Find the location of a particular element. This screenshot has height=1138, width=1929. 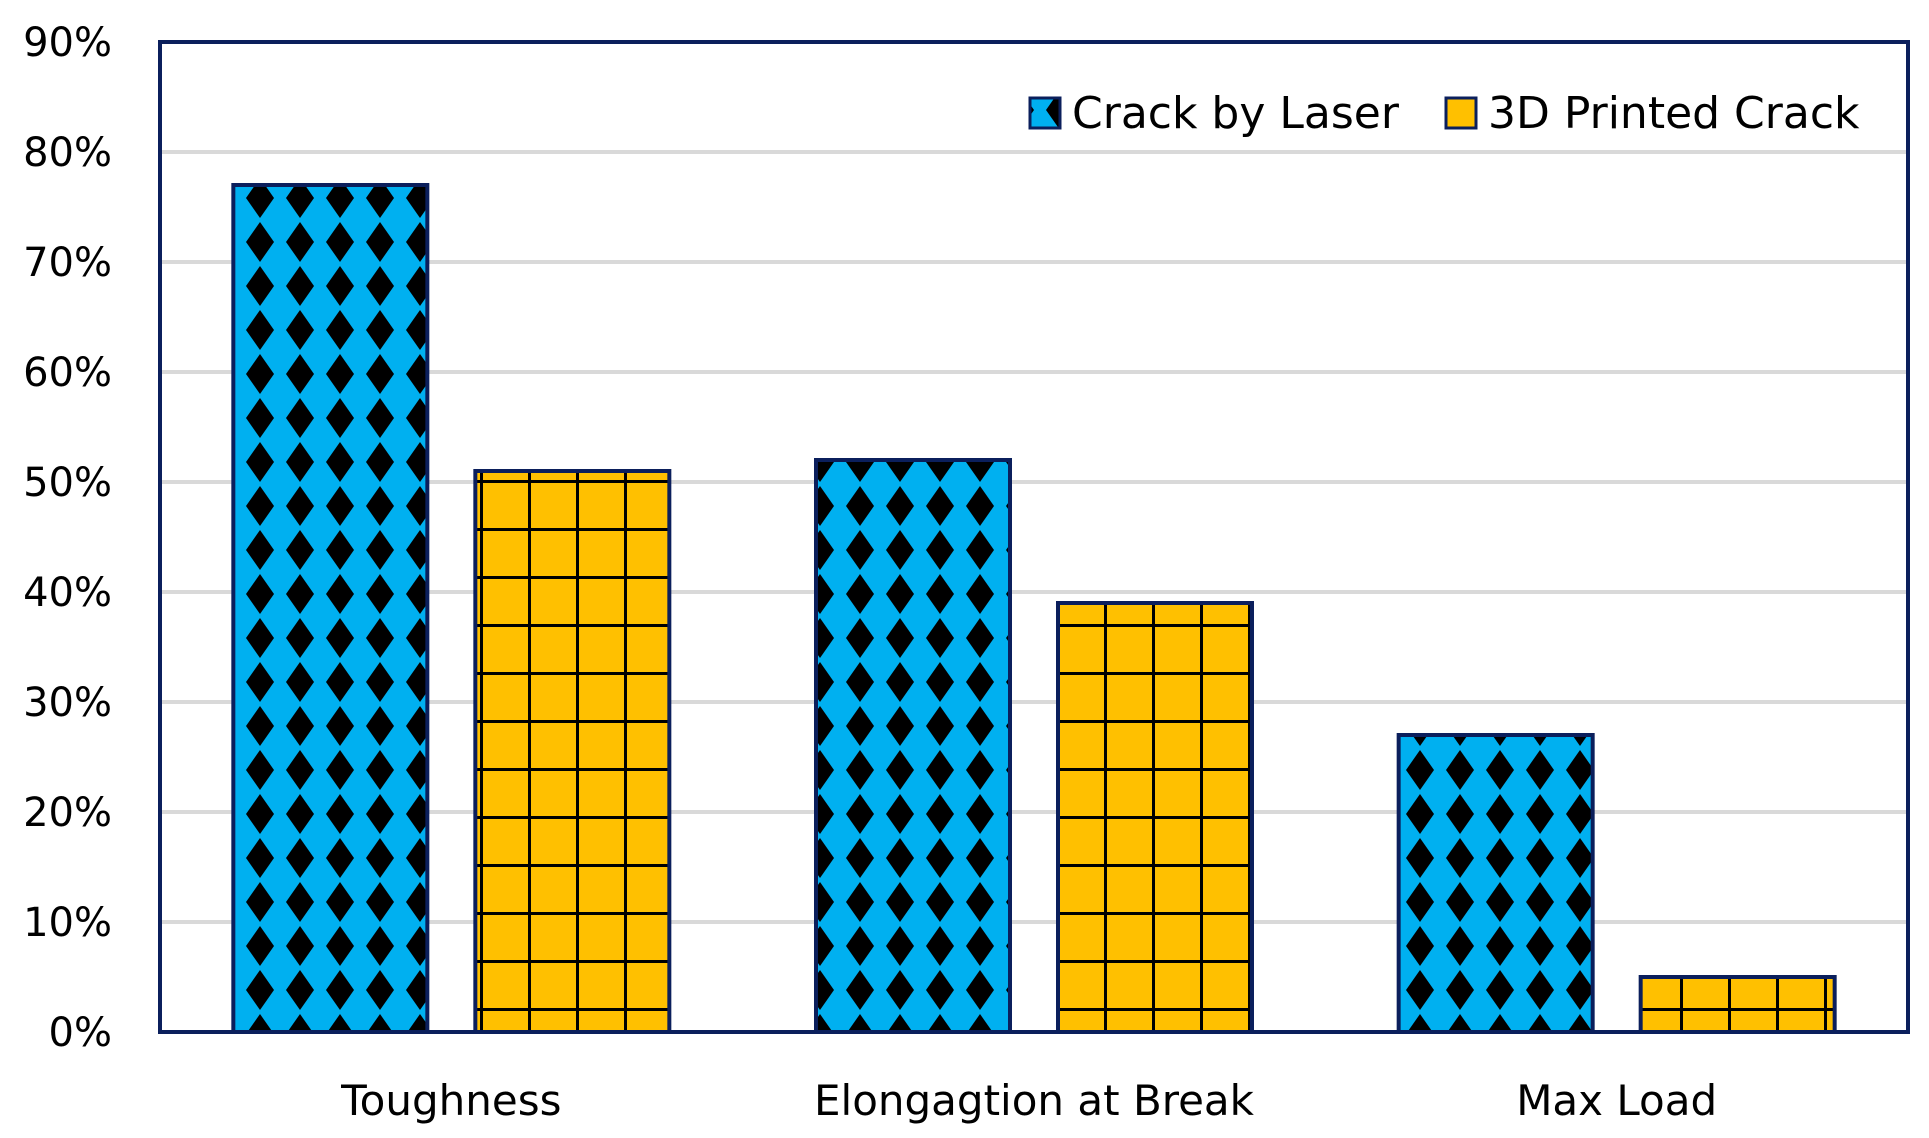

y-tick-label: 50% is located at coordinates (67, 483).